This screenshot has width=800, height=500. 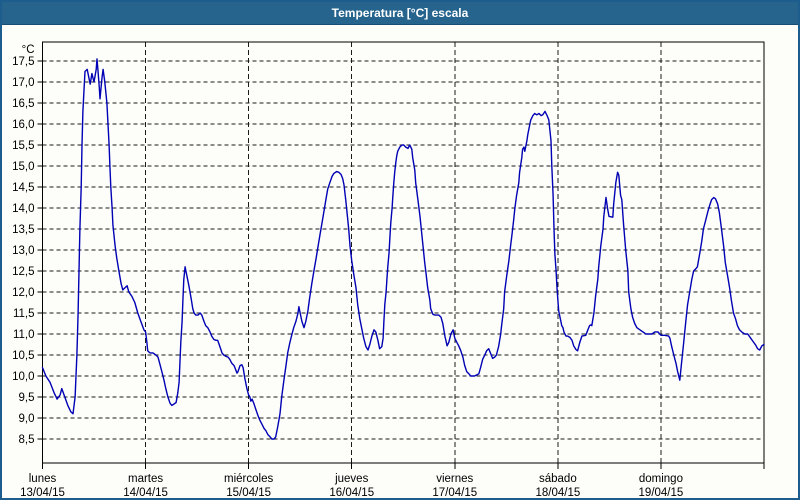 What do you see at coordinates (23, 83) in the screenshot?
I see `y-tick-label: 17,0` at bounding box center [23, 83].